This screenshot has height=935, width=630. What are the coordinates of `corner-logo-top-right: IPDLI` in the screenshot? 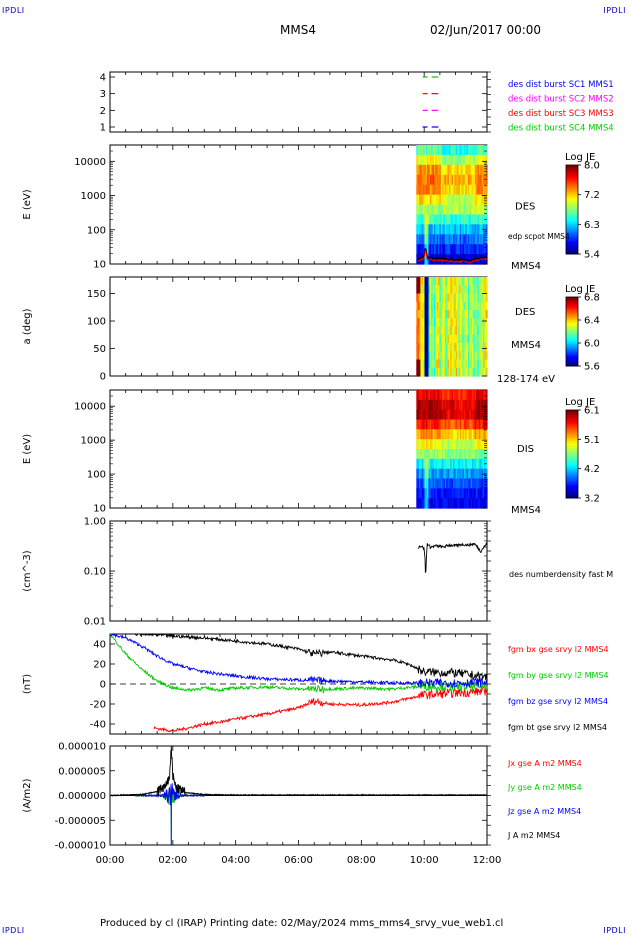 It's located at (614, 10).